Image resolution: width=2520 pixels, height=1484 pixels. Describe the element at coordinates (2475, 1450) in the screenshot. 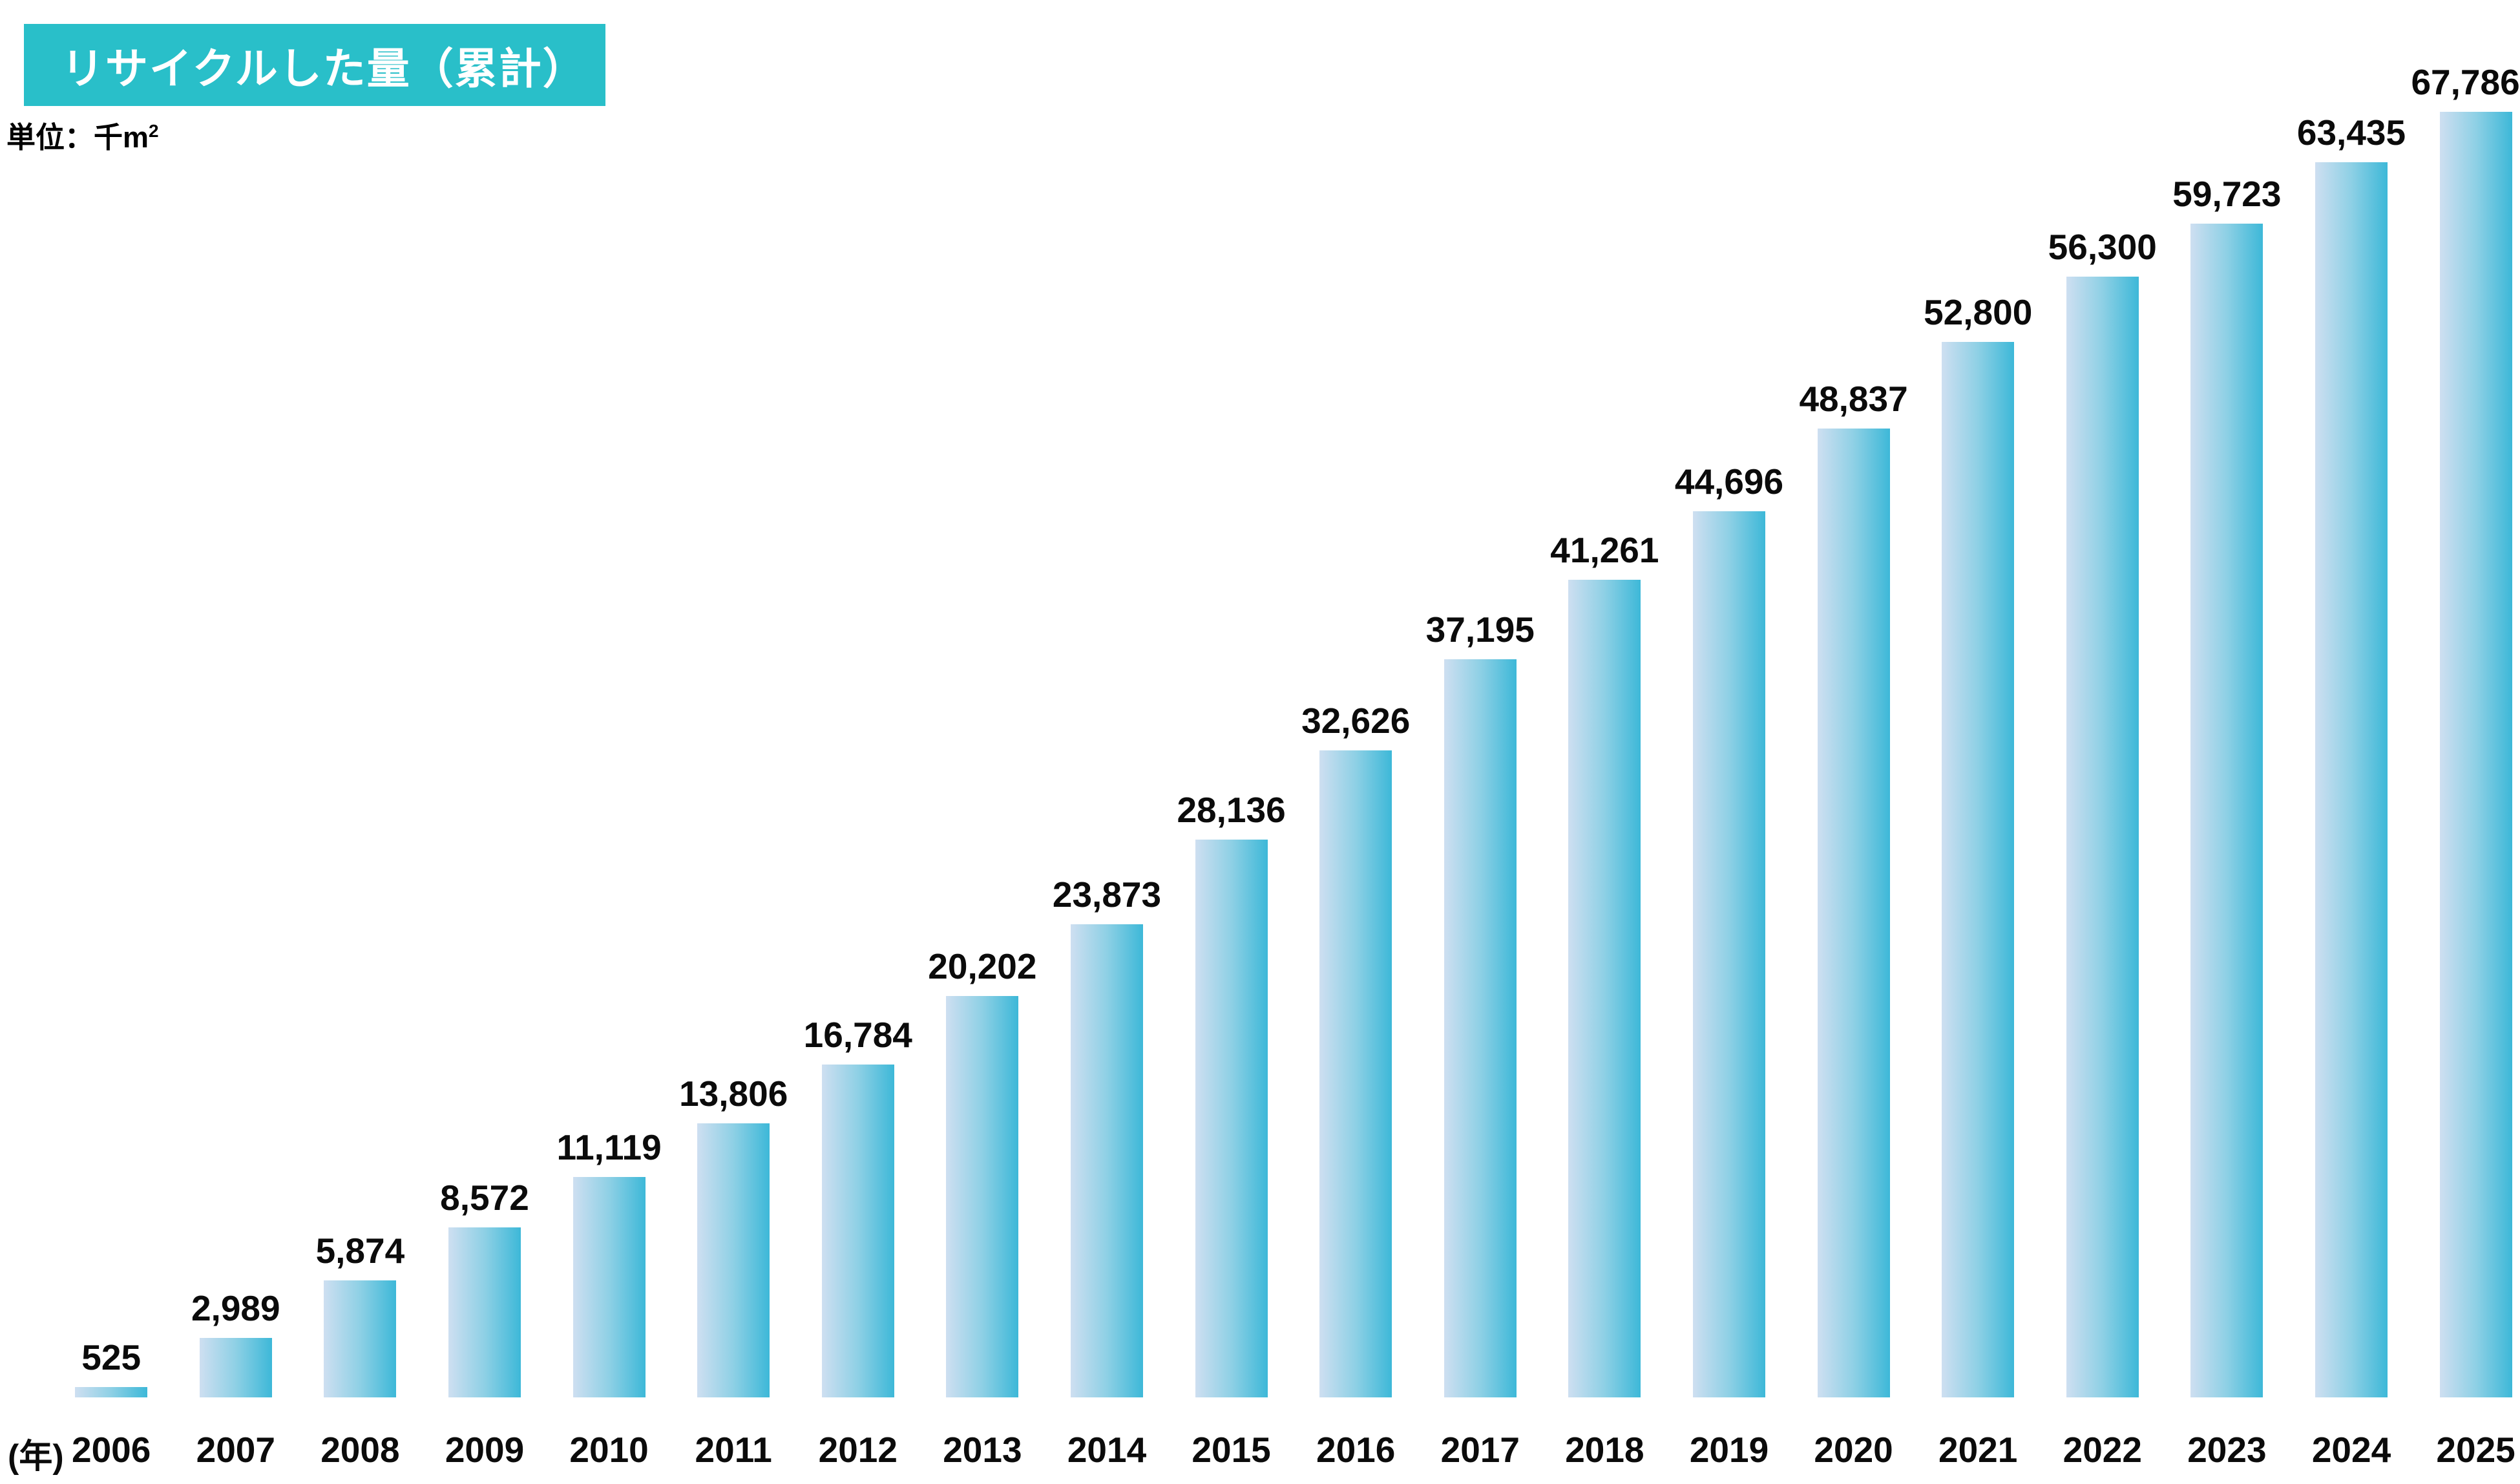

I see `x-axis-tick-label: 2025` at that location.